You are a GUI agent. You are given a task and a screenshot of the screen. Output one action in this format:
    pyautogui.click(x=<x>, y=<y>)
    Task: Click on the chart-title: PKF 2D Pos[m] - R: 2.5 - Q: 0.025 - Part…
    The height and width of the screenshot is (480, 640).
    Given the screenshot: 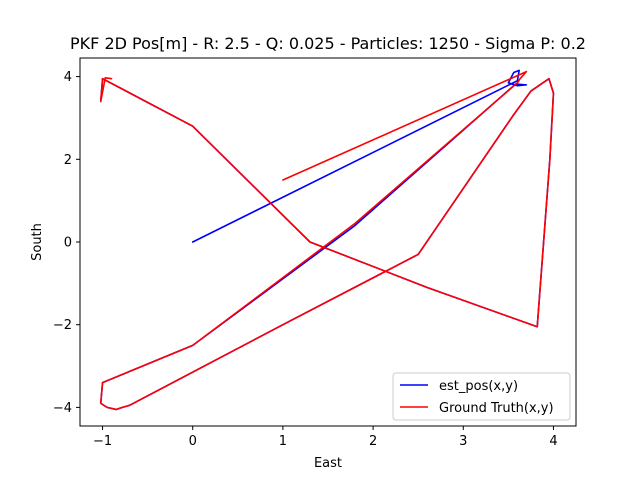 What is the action you would take?
    pyautogui.click(x=328, y=43)
    